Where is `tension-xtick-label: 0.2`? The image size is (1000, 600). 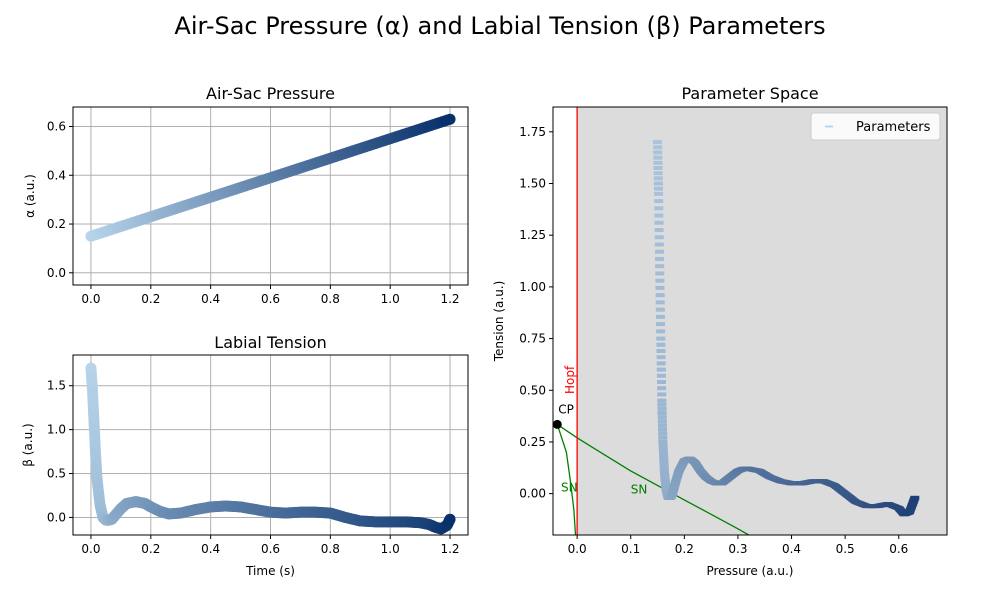
tension-xtick-label: 0.2 is located at coordinates (150, 549).